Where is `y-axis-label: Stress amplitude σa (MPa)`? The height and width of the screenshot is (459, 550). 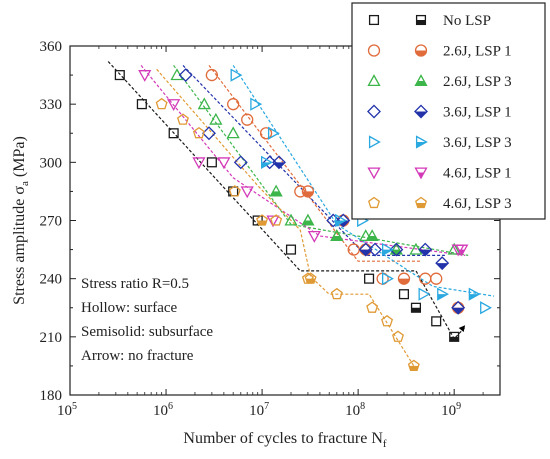
y-axis-label: Stress amplitude σa (MPa) is located at coordinates (21, 220).